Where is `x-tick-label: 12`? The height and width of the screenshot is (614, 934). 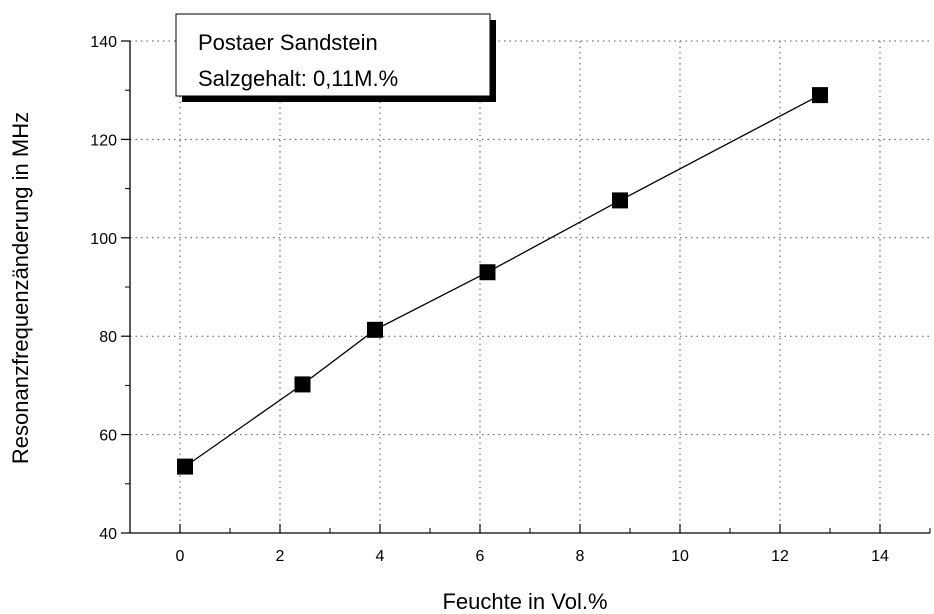 x-tick-label: 12 is located at coordinates (780, 556).